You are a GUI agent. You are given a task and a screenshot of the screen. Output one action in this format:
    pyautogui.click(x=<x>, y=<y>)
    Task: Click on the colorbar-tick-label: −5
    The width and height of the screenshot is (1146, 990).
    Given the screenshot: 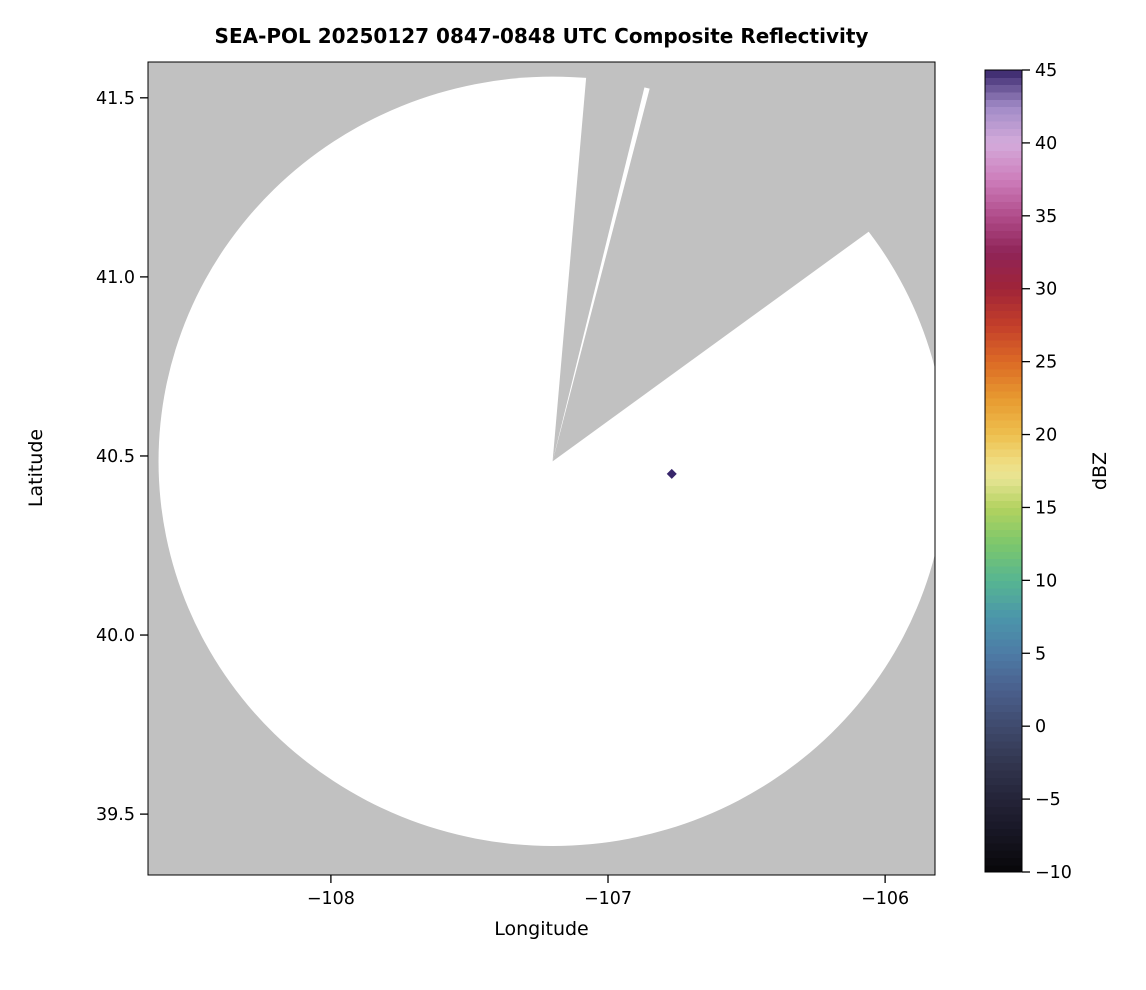 What is the action you would take?
    pyautogui.click(x=1048, y=800)
    